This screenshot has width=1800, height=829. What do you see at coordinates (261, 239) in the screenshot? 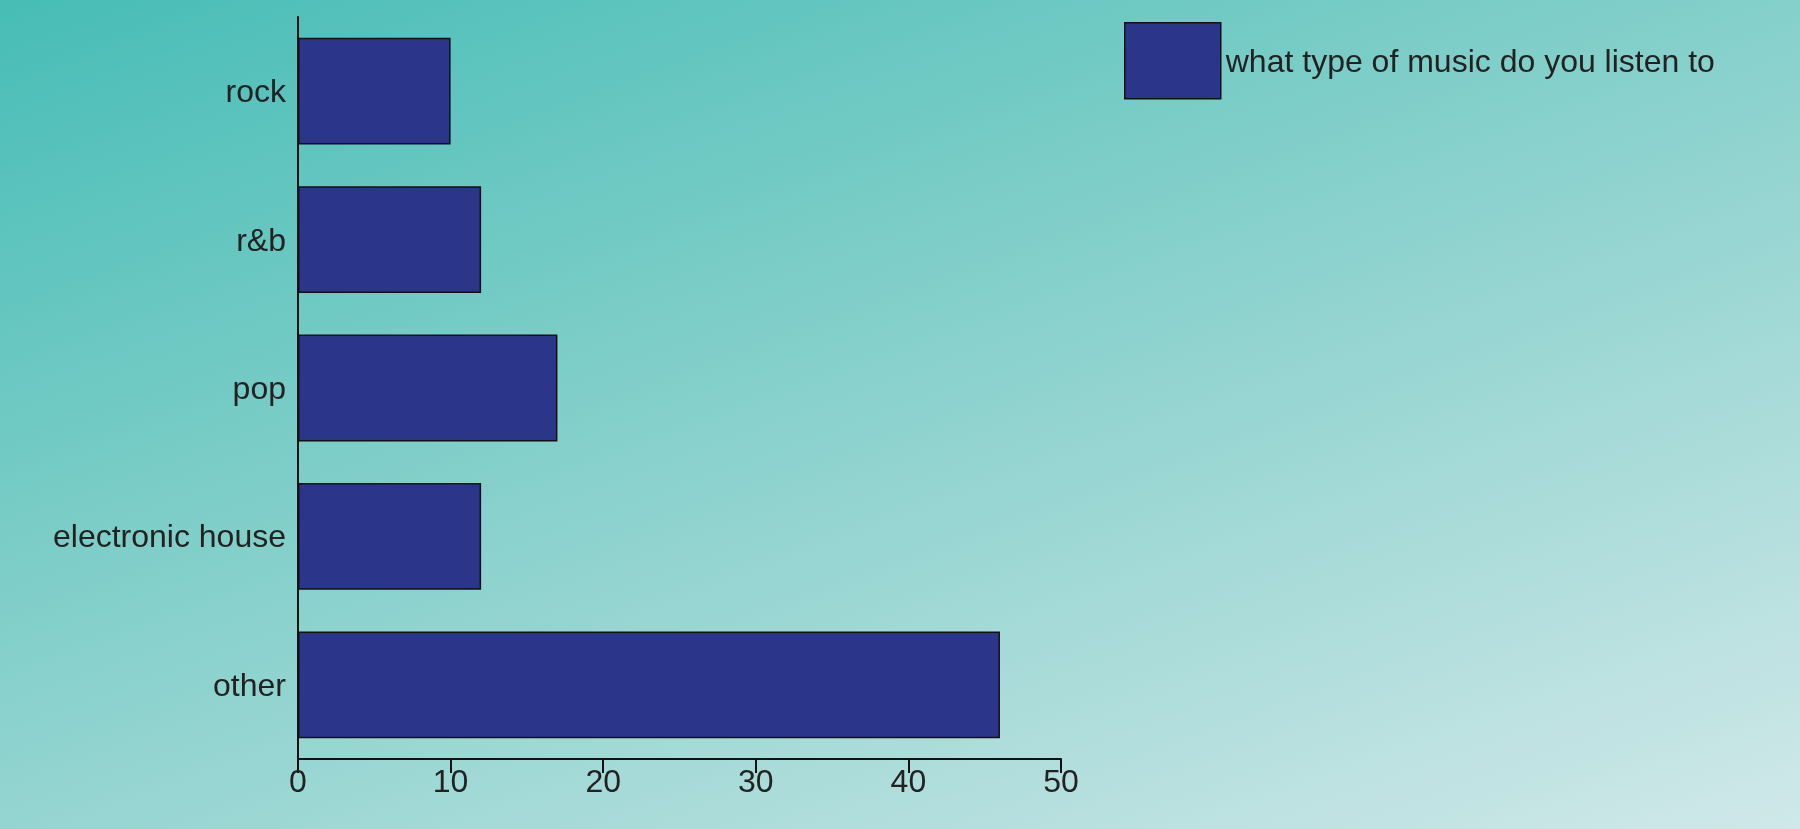
I see `y-tick-label: r&b` at bounding box center [261, 239].